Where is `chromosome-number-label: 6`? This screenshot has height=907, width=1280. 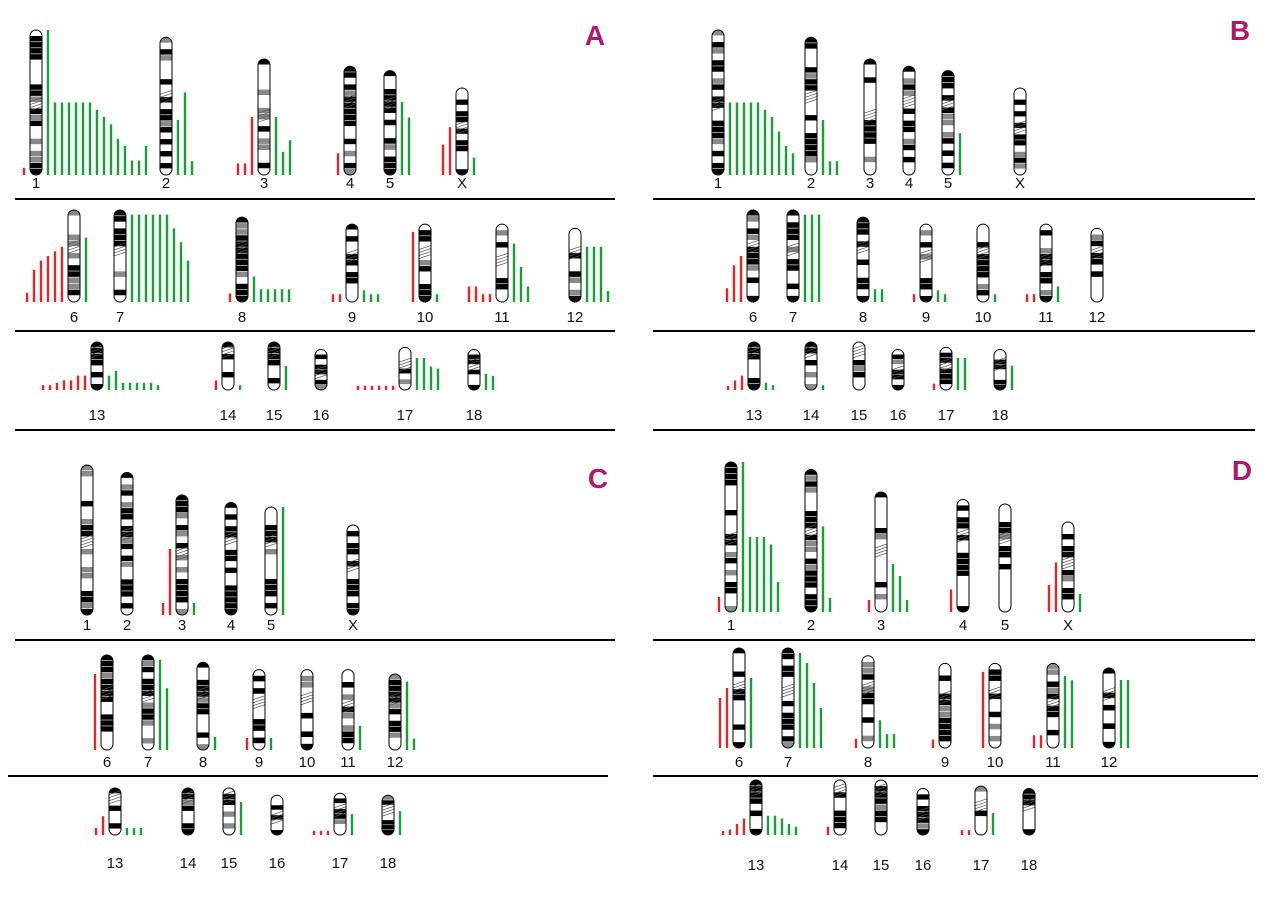 chromosome-number-label: 6 is located at coordinates (739, 762).